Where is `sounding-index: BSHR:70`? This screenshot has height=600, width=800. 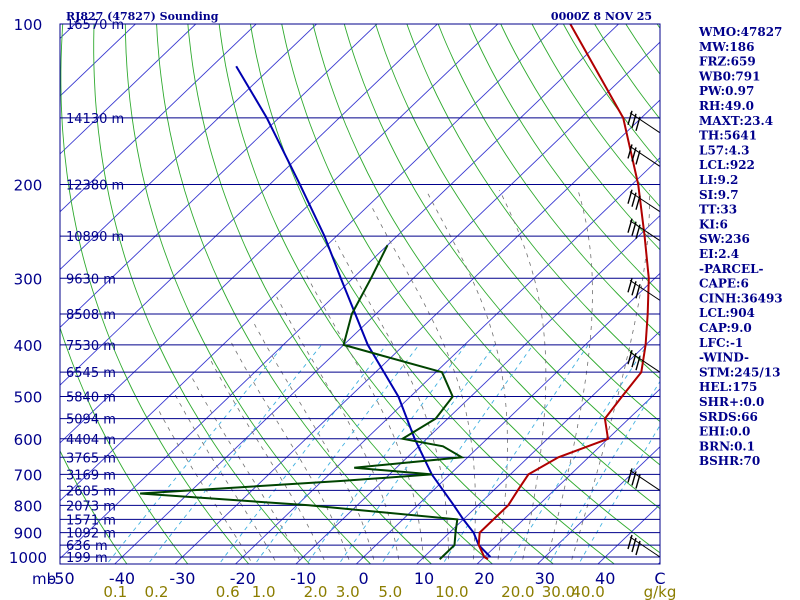 sounding-index: BSHR:70 is located at coordinates (729, 461).